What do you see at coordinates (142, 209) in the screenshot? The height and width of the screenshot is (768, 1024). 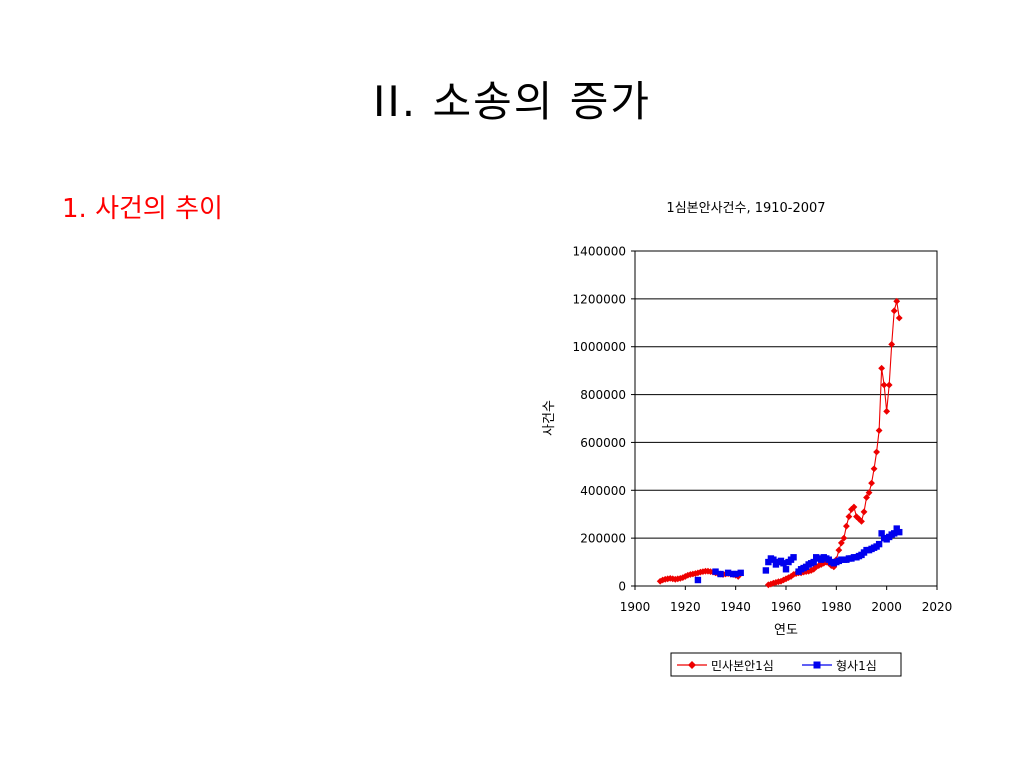 I see `section-heading: 1. 사건의 추이` at bounding box center [142, 209].